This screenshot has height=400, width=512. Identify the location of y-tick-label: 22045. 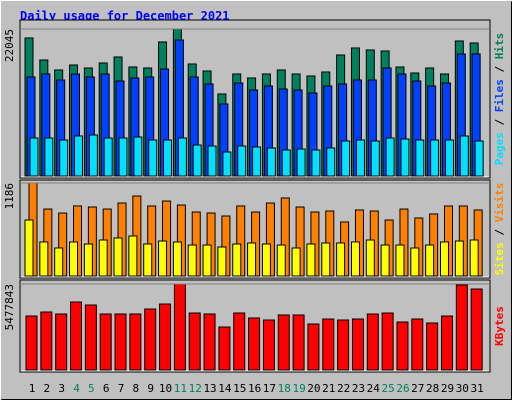
(9, 45).